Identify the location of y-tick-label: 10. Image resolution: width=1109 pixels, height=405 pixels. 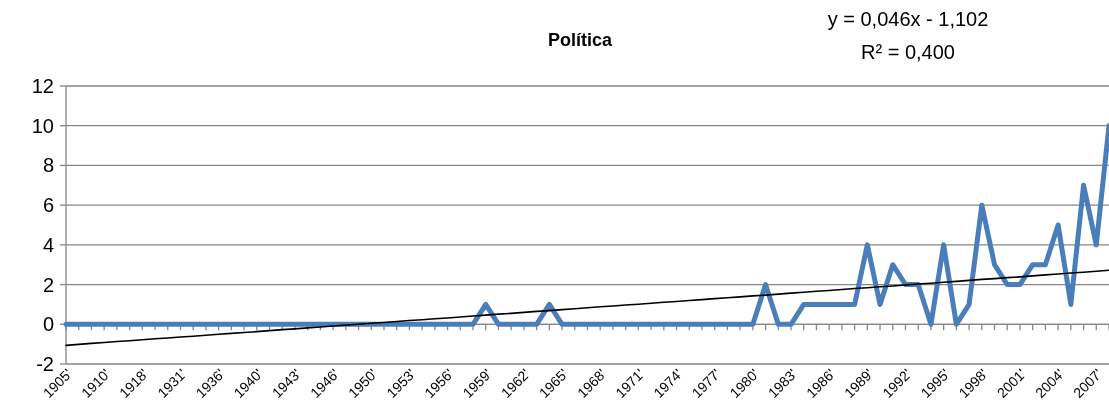
(42, 125).